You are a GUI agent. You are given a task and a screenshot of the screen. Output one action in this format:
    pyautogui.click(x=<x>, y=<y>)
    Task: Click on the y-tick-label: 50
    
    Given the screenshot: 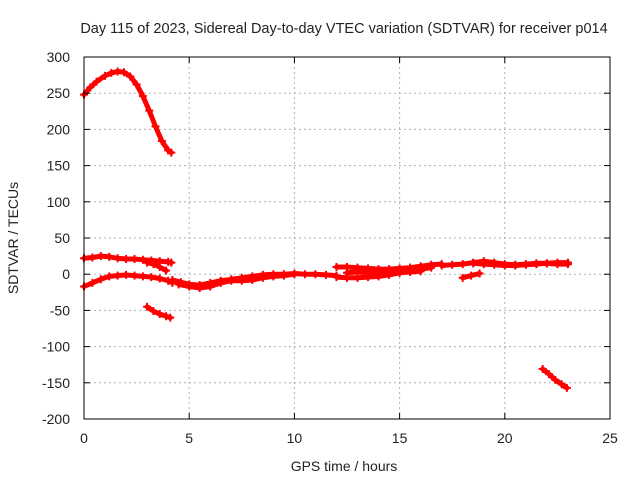 What is the action you would take?
    pyautogui.click(x=62, y=238)
    